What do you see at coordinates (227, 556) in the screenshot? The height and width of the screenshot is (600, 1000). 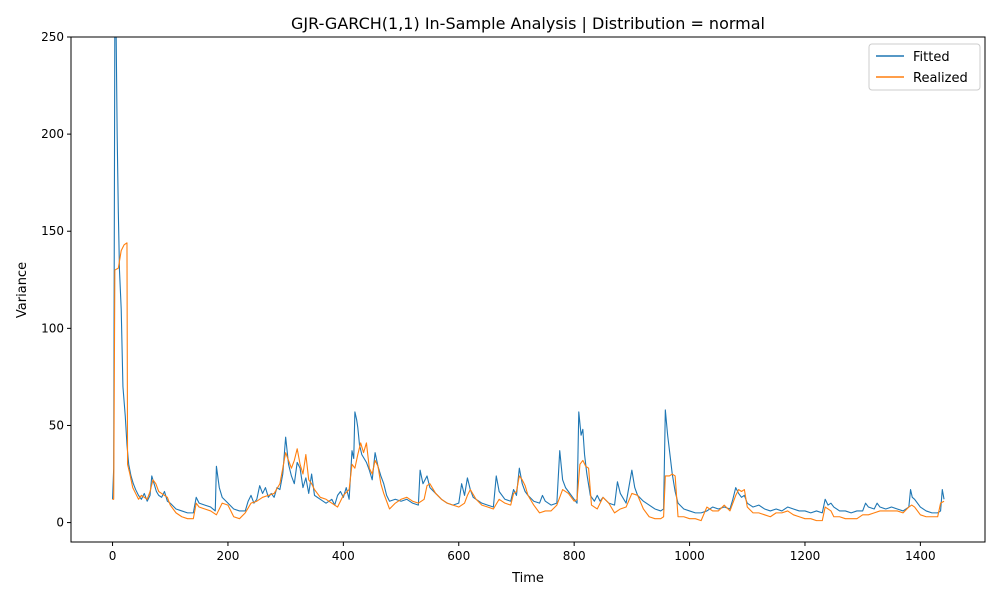 I see `x-tick-label: 200` at bounding box center [227, 556].